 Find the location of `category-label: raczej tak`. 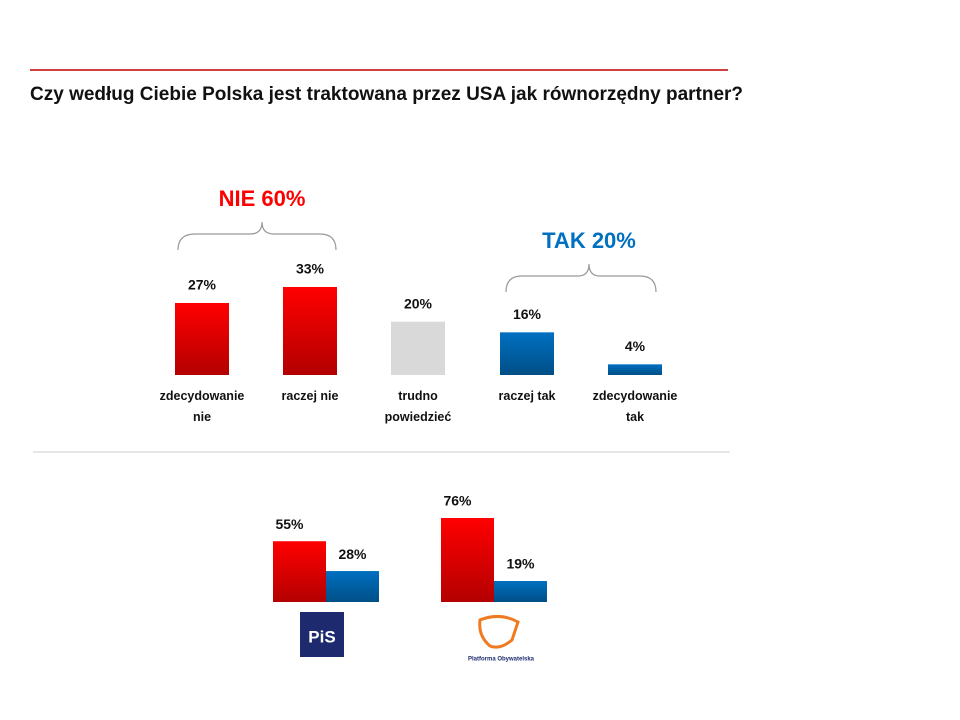

category-label: raczej tak is located at coordinates (527, 396).